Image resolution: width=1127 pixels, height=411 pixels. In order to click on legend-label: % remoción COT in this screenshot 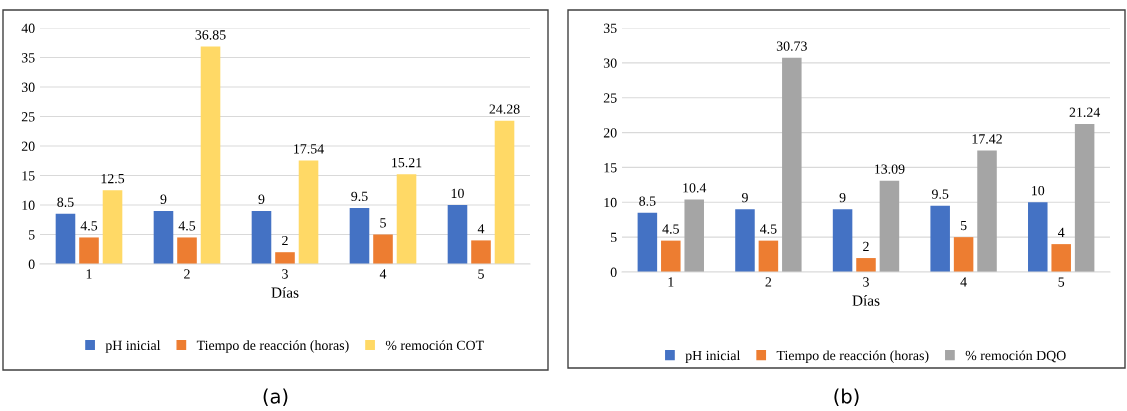, I will do `click(434, 345)`.